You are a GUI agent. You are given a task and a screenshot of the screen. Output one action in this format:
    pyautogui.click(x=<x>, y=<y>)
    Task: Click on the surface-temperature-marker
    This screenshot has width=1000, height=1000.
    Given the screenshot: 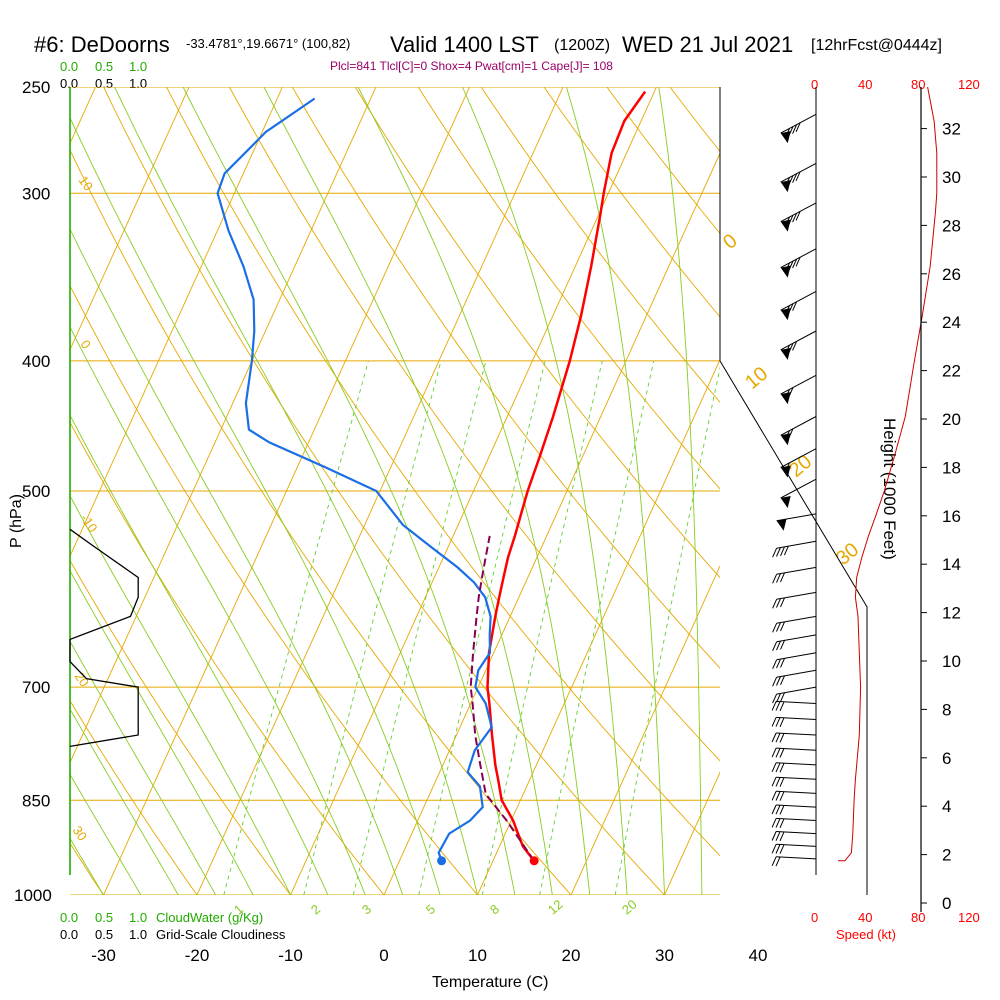 What is the action you would take?
    pyautogui.click(x=534, y=861)
    